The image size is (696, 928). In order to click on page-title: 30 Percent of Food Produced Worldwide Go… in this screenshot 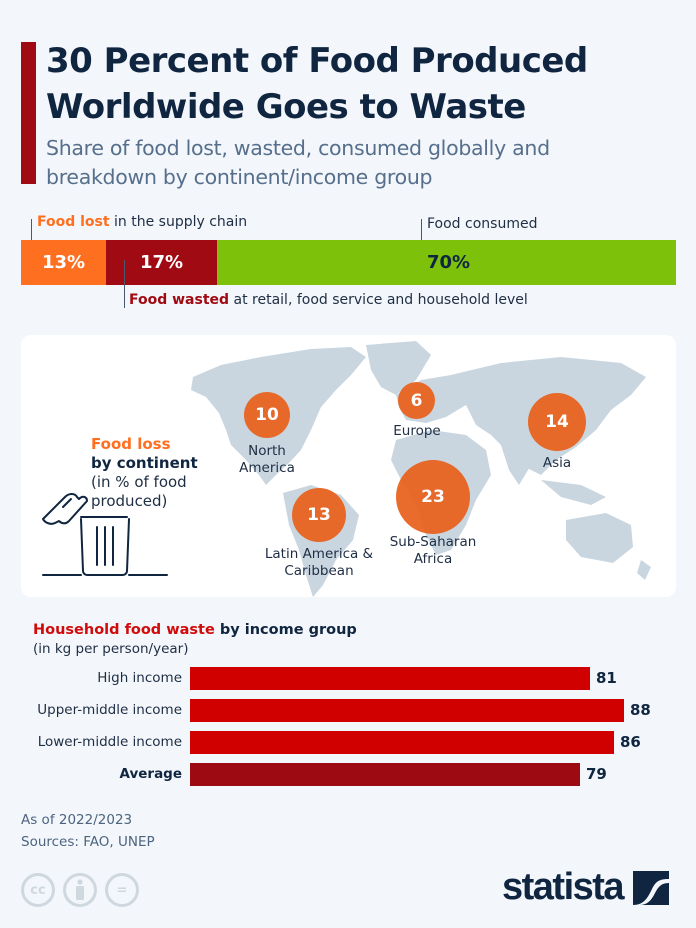, I will do `click(317, 84)`.